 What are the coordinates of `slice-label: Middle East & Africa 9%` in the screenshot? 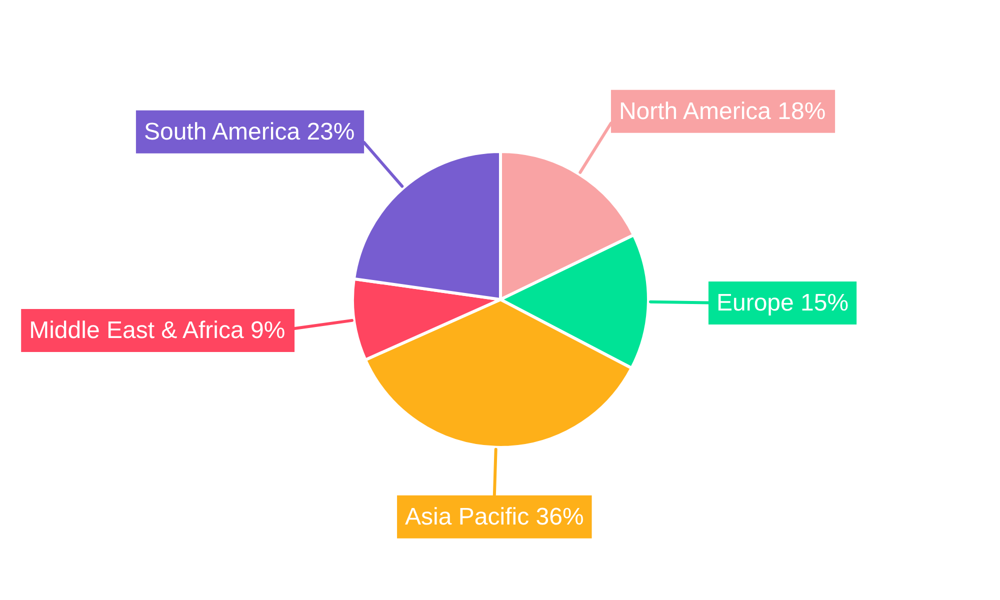 It's located at (157, 330).